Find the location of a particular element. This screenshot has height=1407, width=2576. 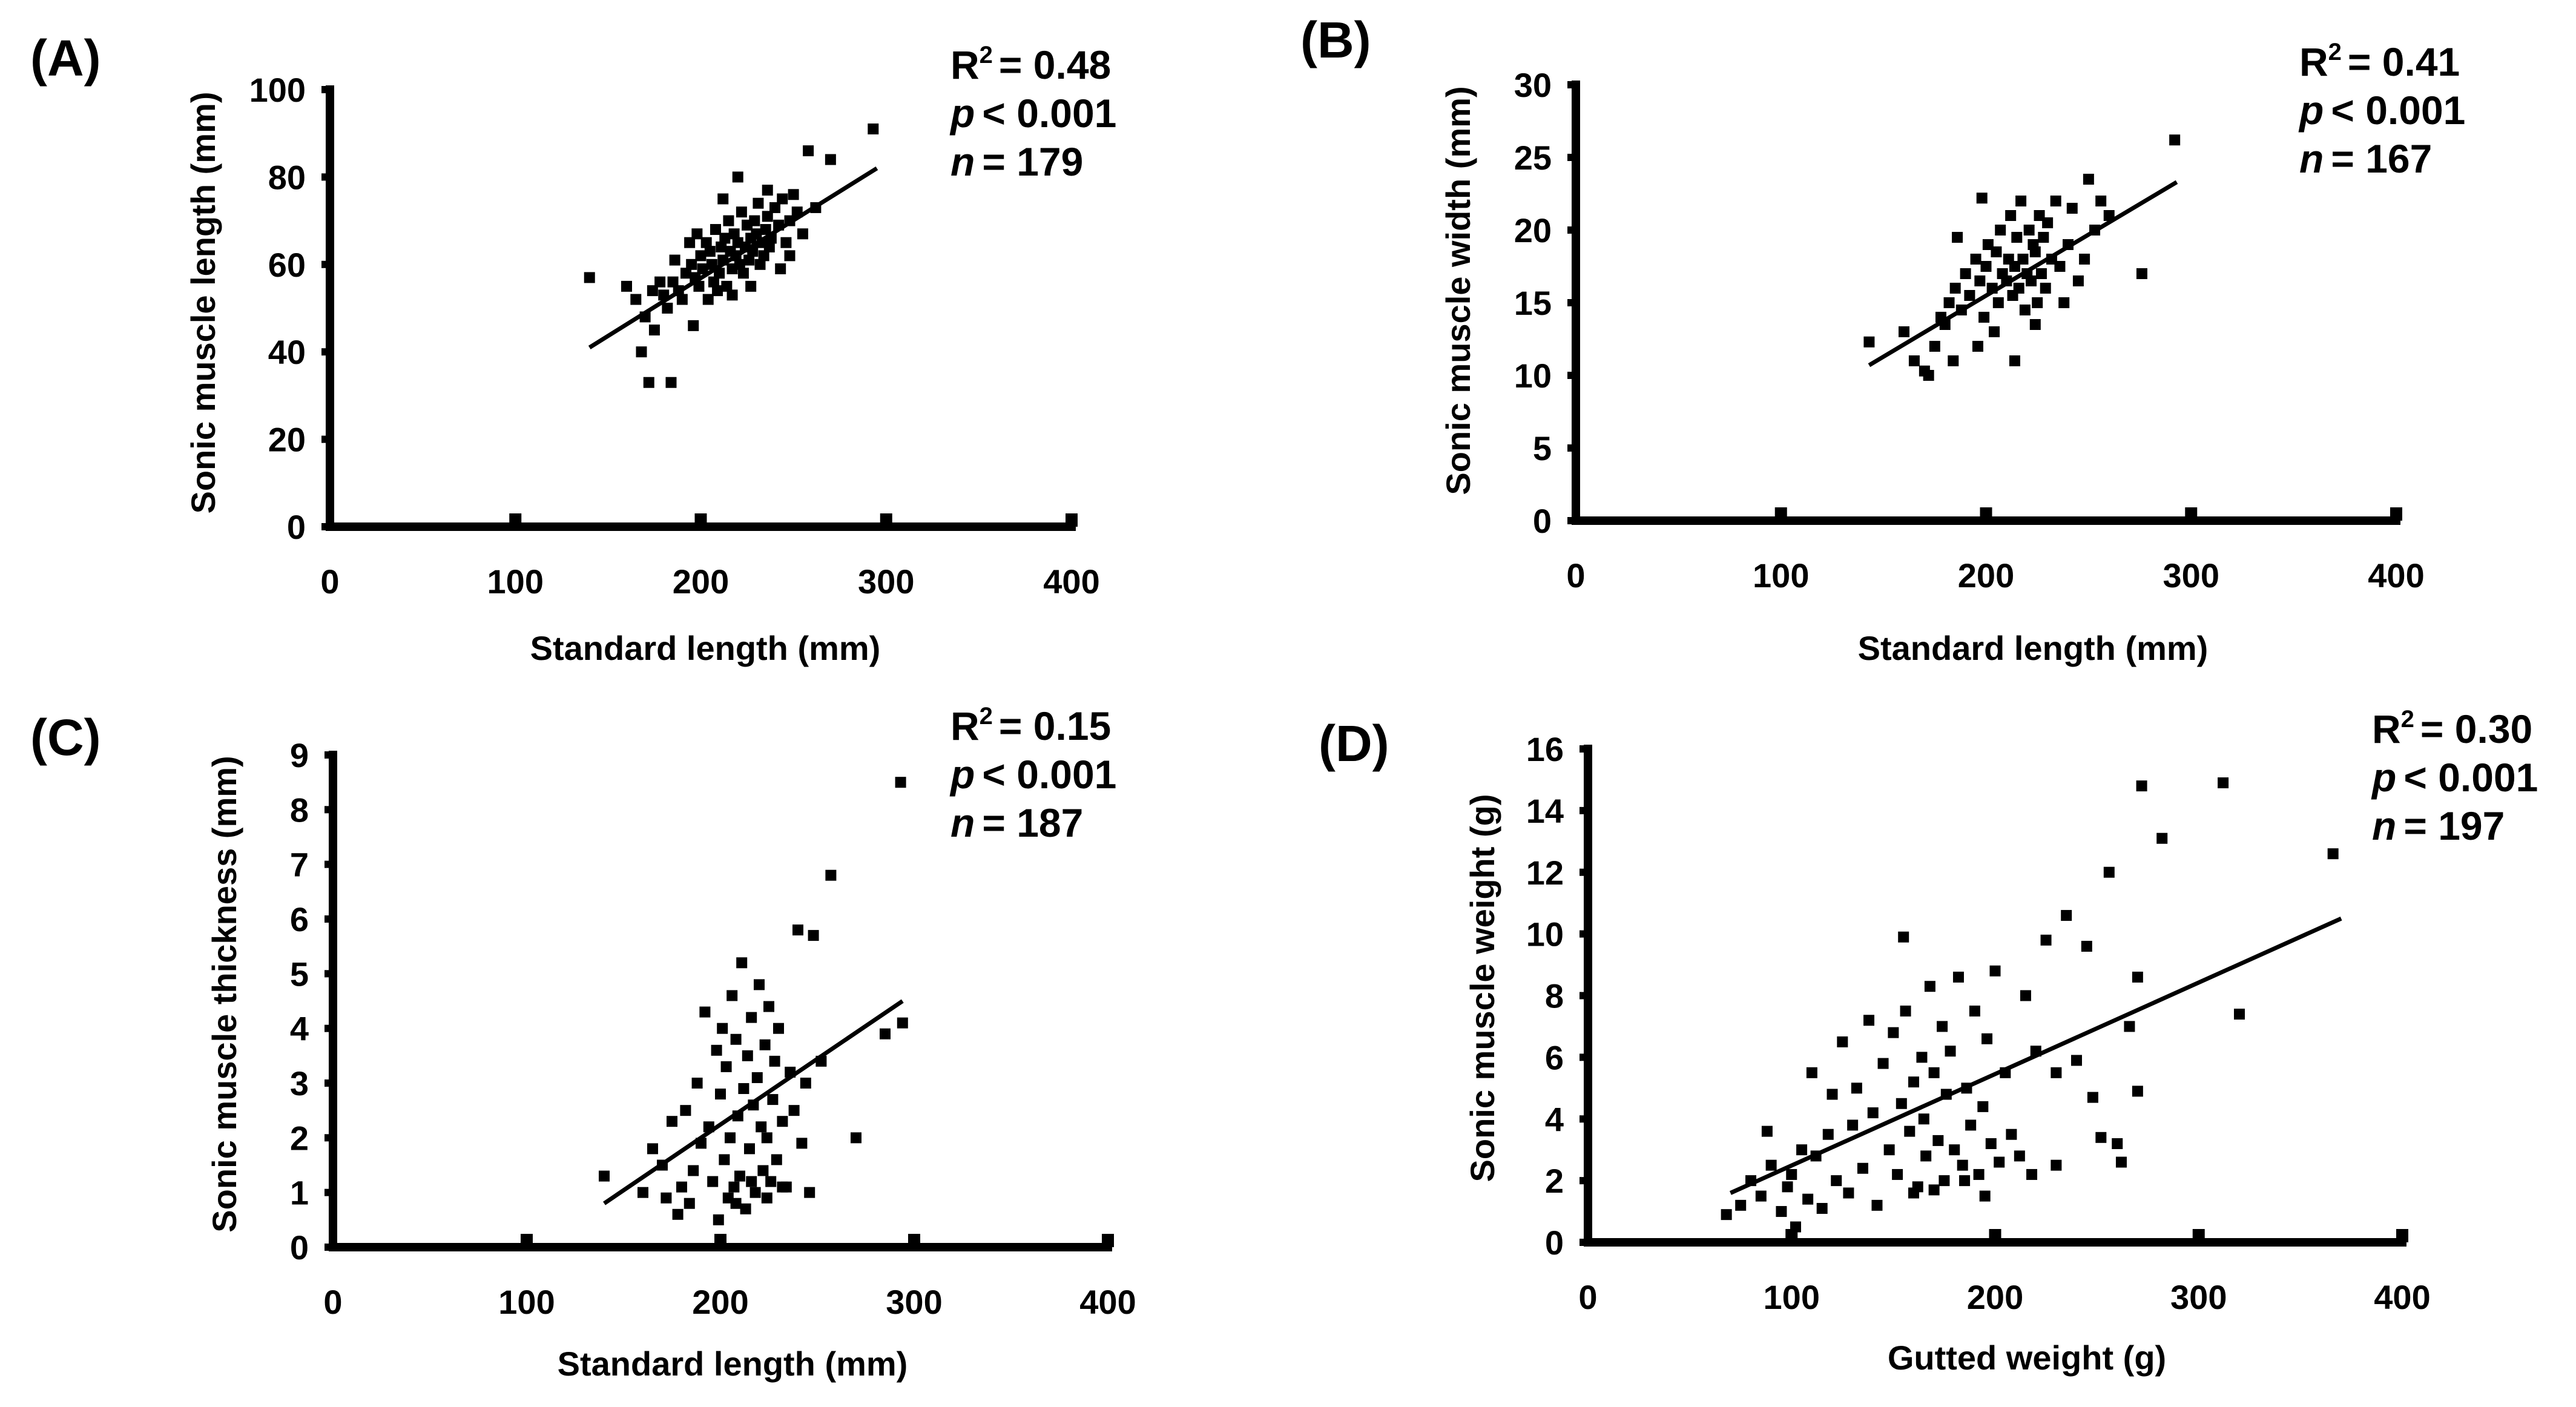

regression-line is located at coordinates (733, 257).